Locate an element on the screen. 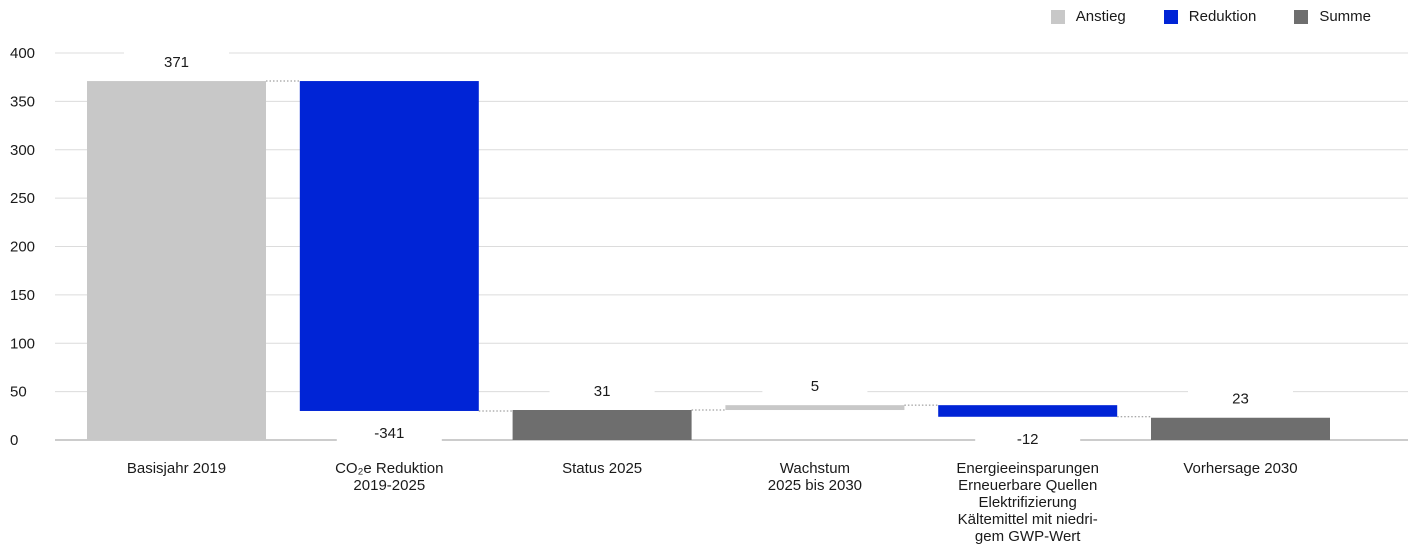 Image resolution: width=1413 pixels, height=558 pixels. x-category-label: gem GWP-Wert is located at coordinates (1028, 536).